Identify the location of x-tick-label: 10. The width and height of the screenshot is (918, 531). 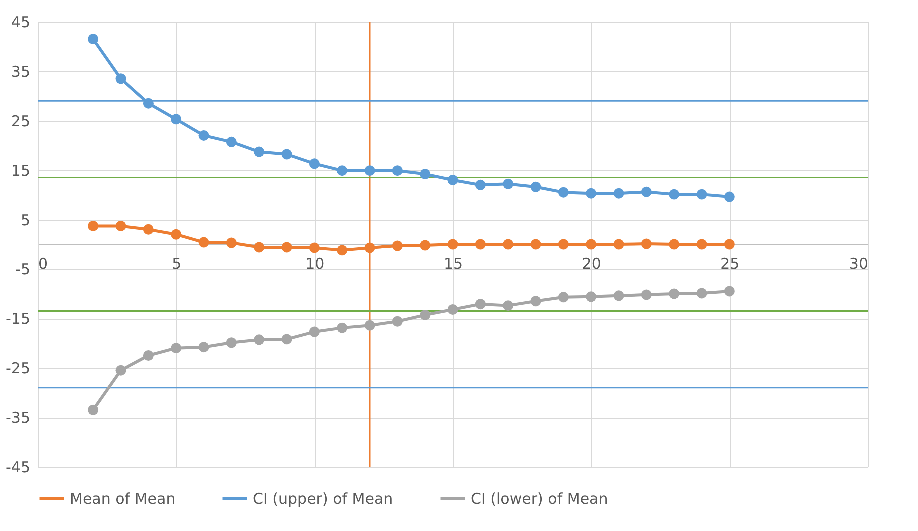
(315, 264).